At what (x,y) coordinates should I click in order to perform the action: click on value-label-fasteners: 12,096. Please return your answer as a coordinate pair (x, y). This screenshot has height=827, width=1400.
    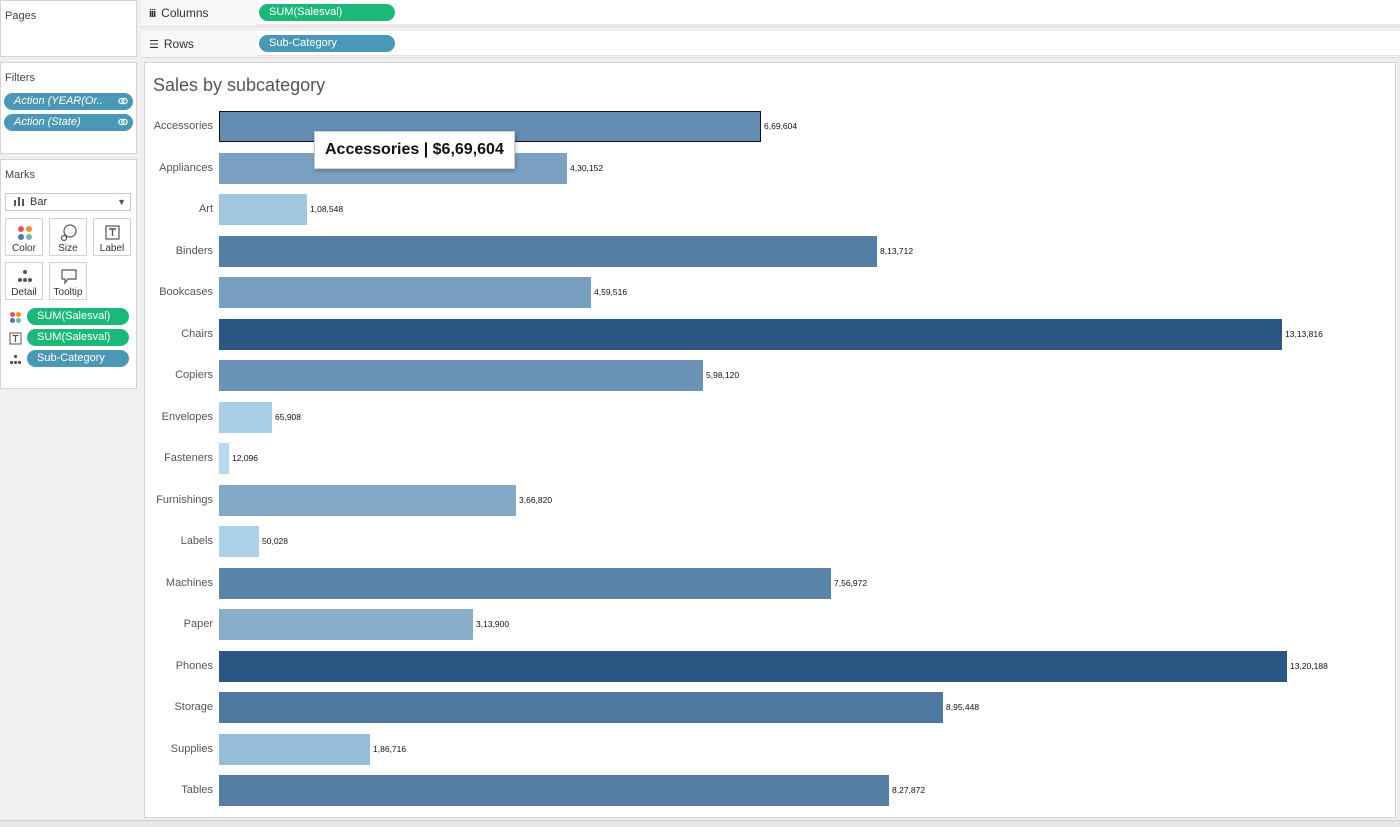
    Looking at the image, I should click on (245, 458).